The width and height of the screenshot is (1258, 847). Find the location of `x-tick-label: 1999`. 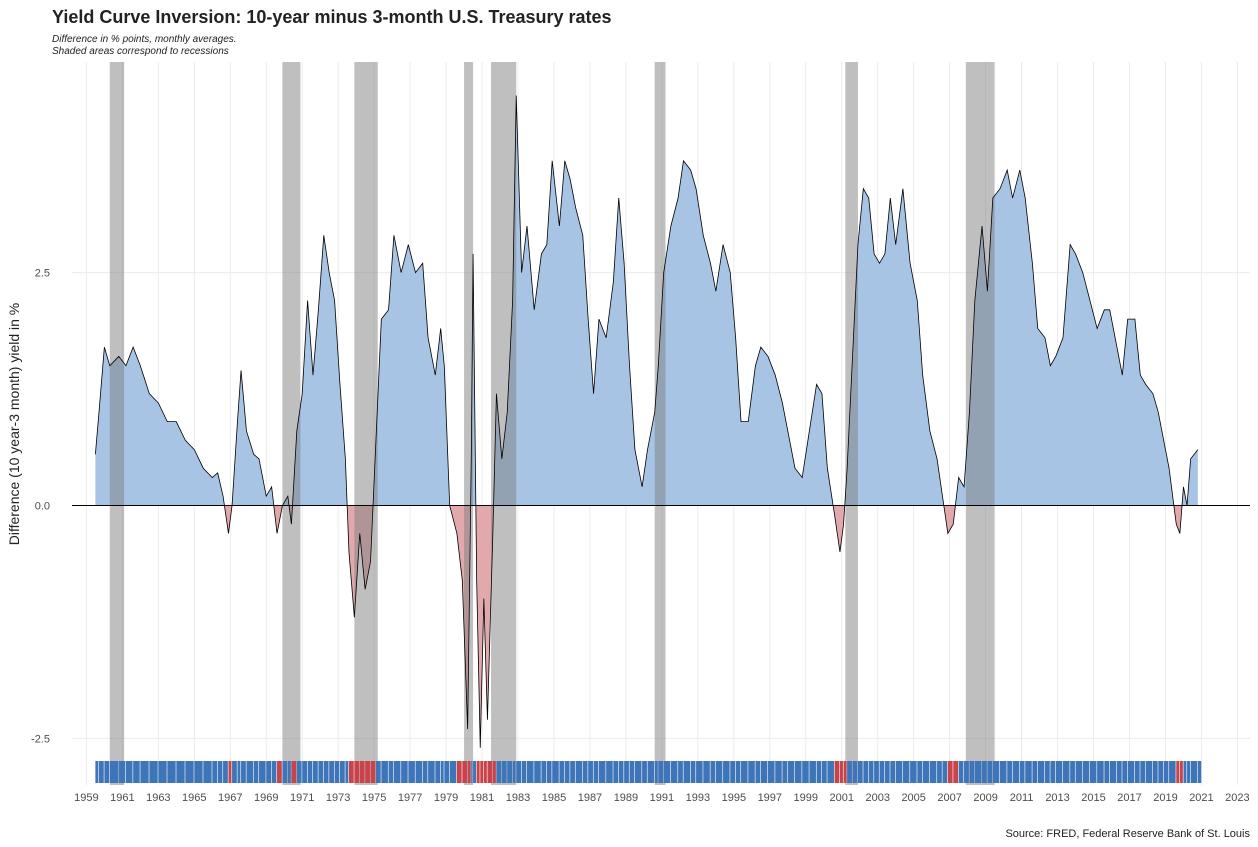

x-tick-label: 1999 is located at coordinates (806, 798).